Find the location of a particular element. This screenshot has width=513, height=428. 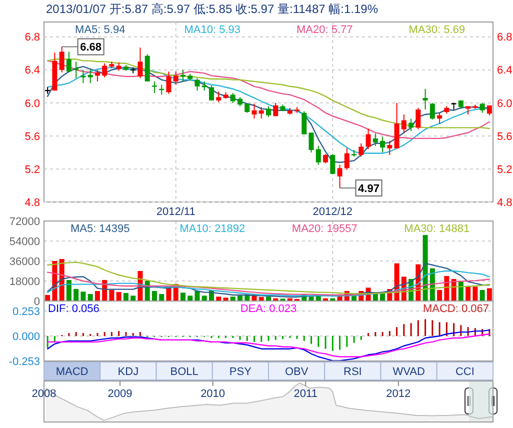

series-label: MACD: 0.067 is located at coordinates (455, 309).